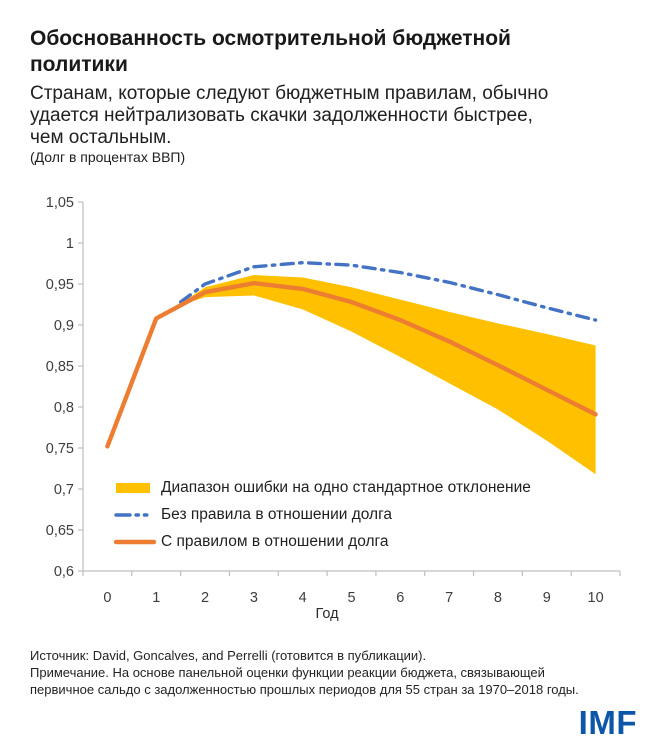 This screenshot has width=650, height=751. Describe the element at coordinates (64, 572) in the screenshot. I see `y-tick-label: 0,6` at that location.